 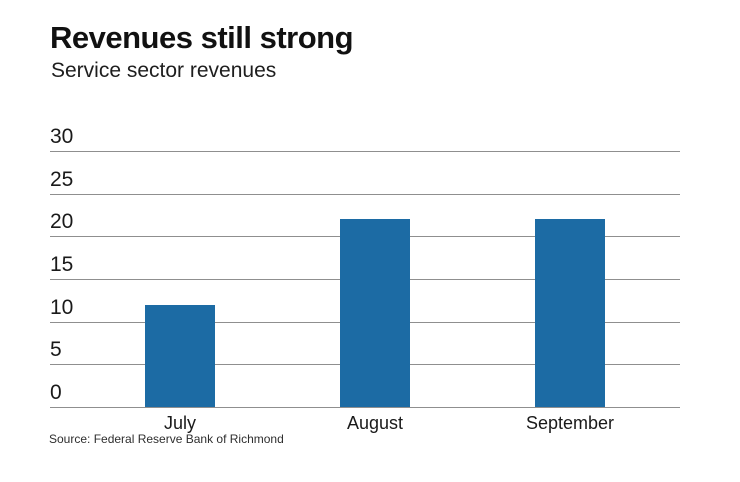 I want to click on chart-subtitle: Service sector revenues, so click(x=164, y=70).